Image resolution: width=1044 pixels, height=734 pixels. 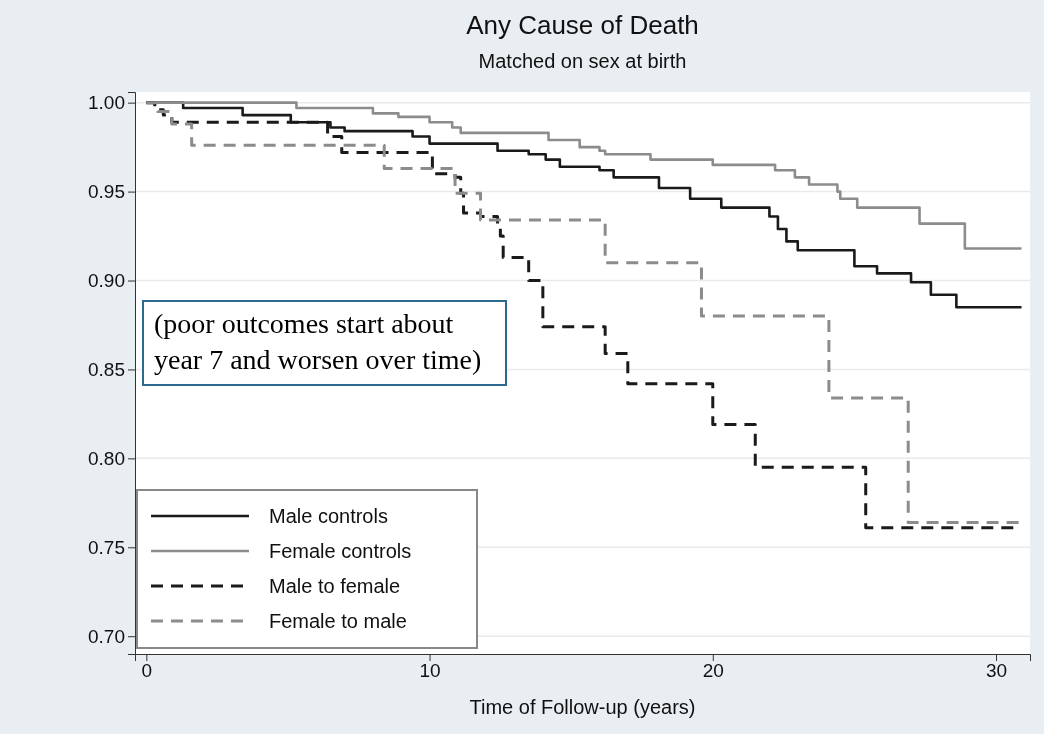 I want to click on x-tick-label: 10, so click(x=430, y=671).